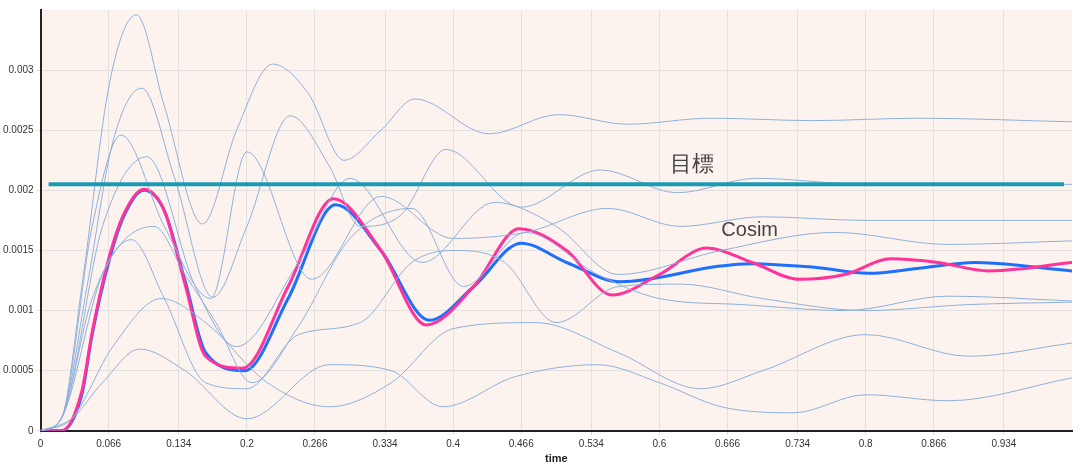  Describe the element at coordinates (21, 310) in the screenshot. I see `y-tick-label: 0.001` at that location.